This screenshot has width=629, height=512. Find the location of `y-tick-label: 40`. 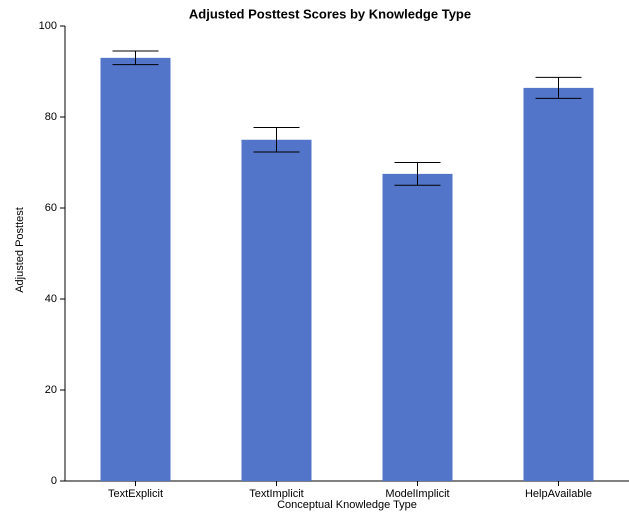

y-tick-label: 40 is located at coordinates (51, 299).